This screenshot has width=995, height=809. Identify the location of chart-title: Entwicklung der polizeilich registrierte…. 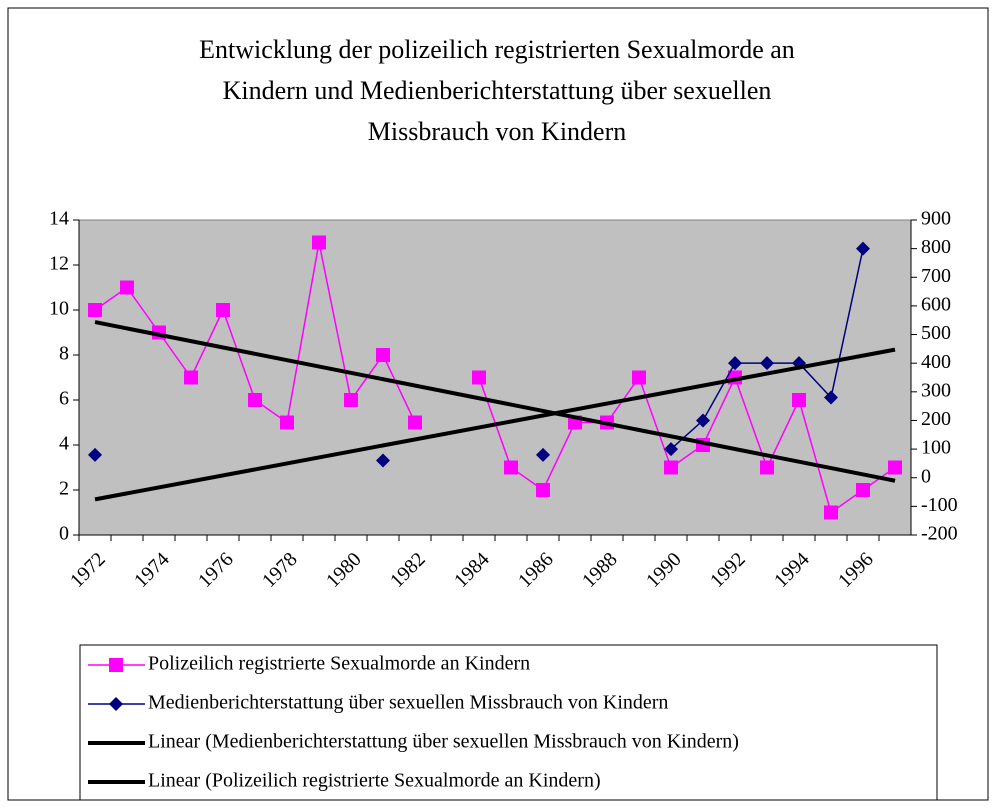
(497, 49).